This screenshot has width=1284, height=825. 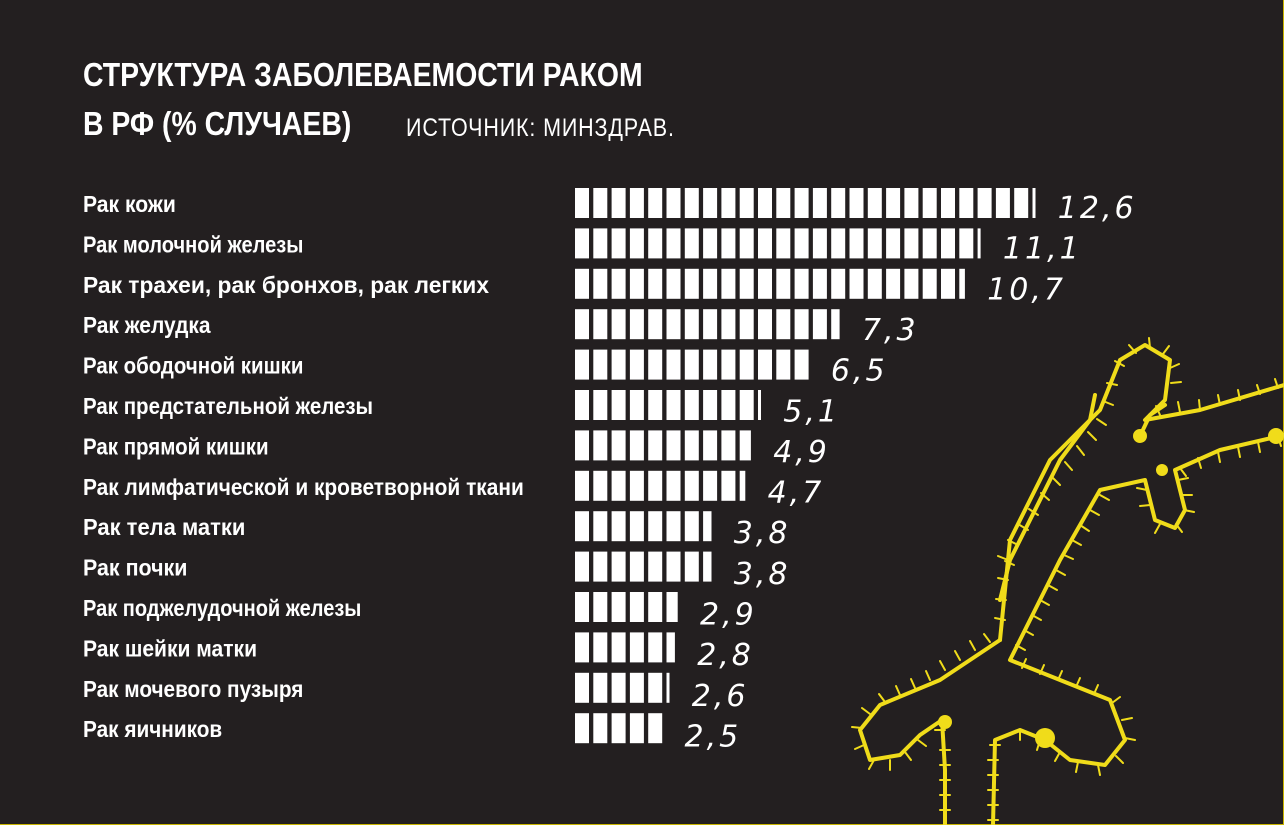 I want to click on value-label: 10,7, so click(x=1026, y=289).